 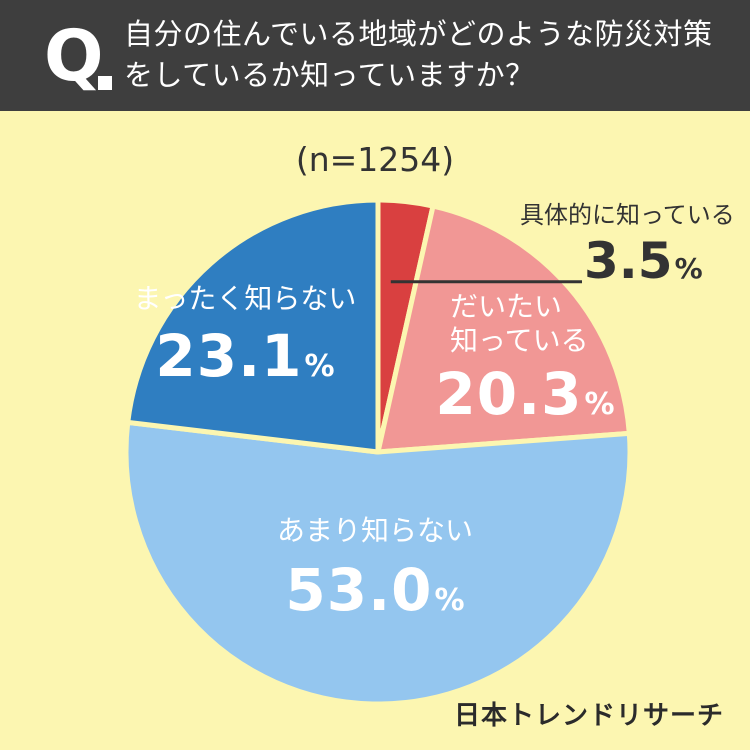 I want to click on q-dot, so click(x=105, y=83).